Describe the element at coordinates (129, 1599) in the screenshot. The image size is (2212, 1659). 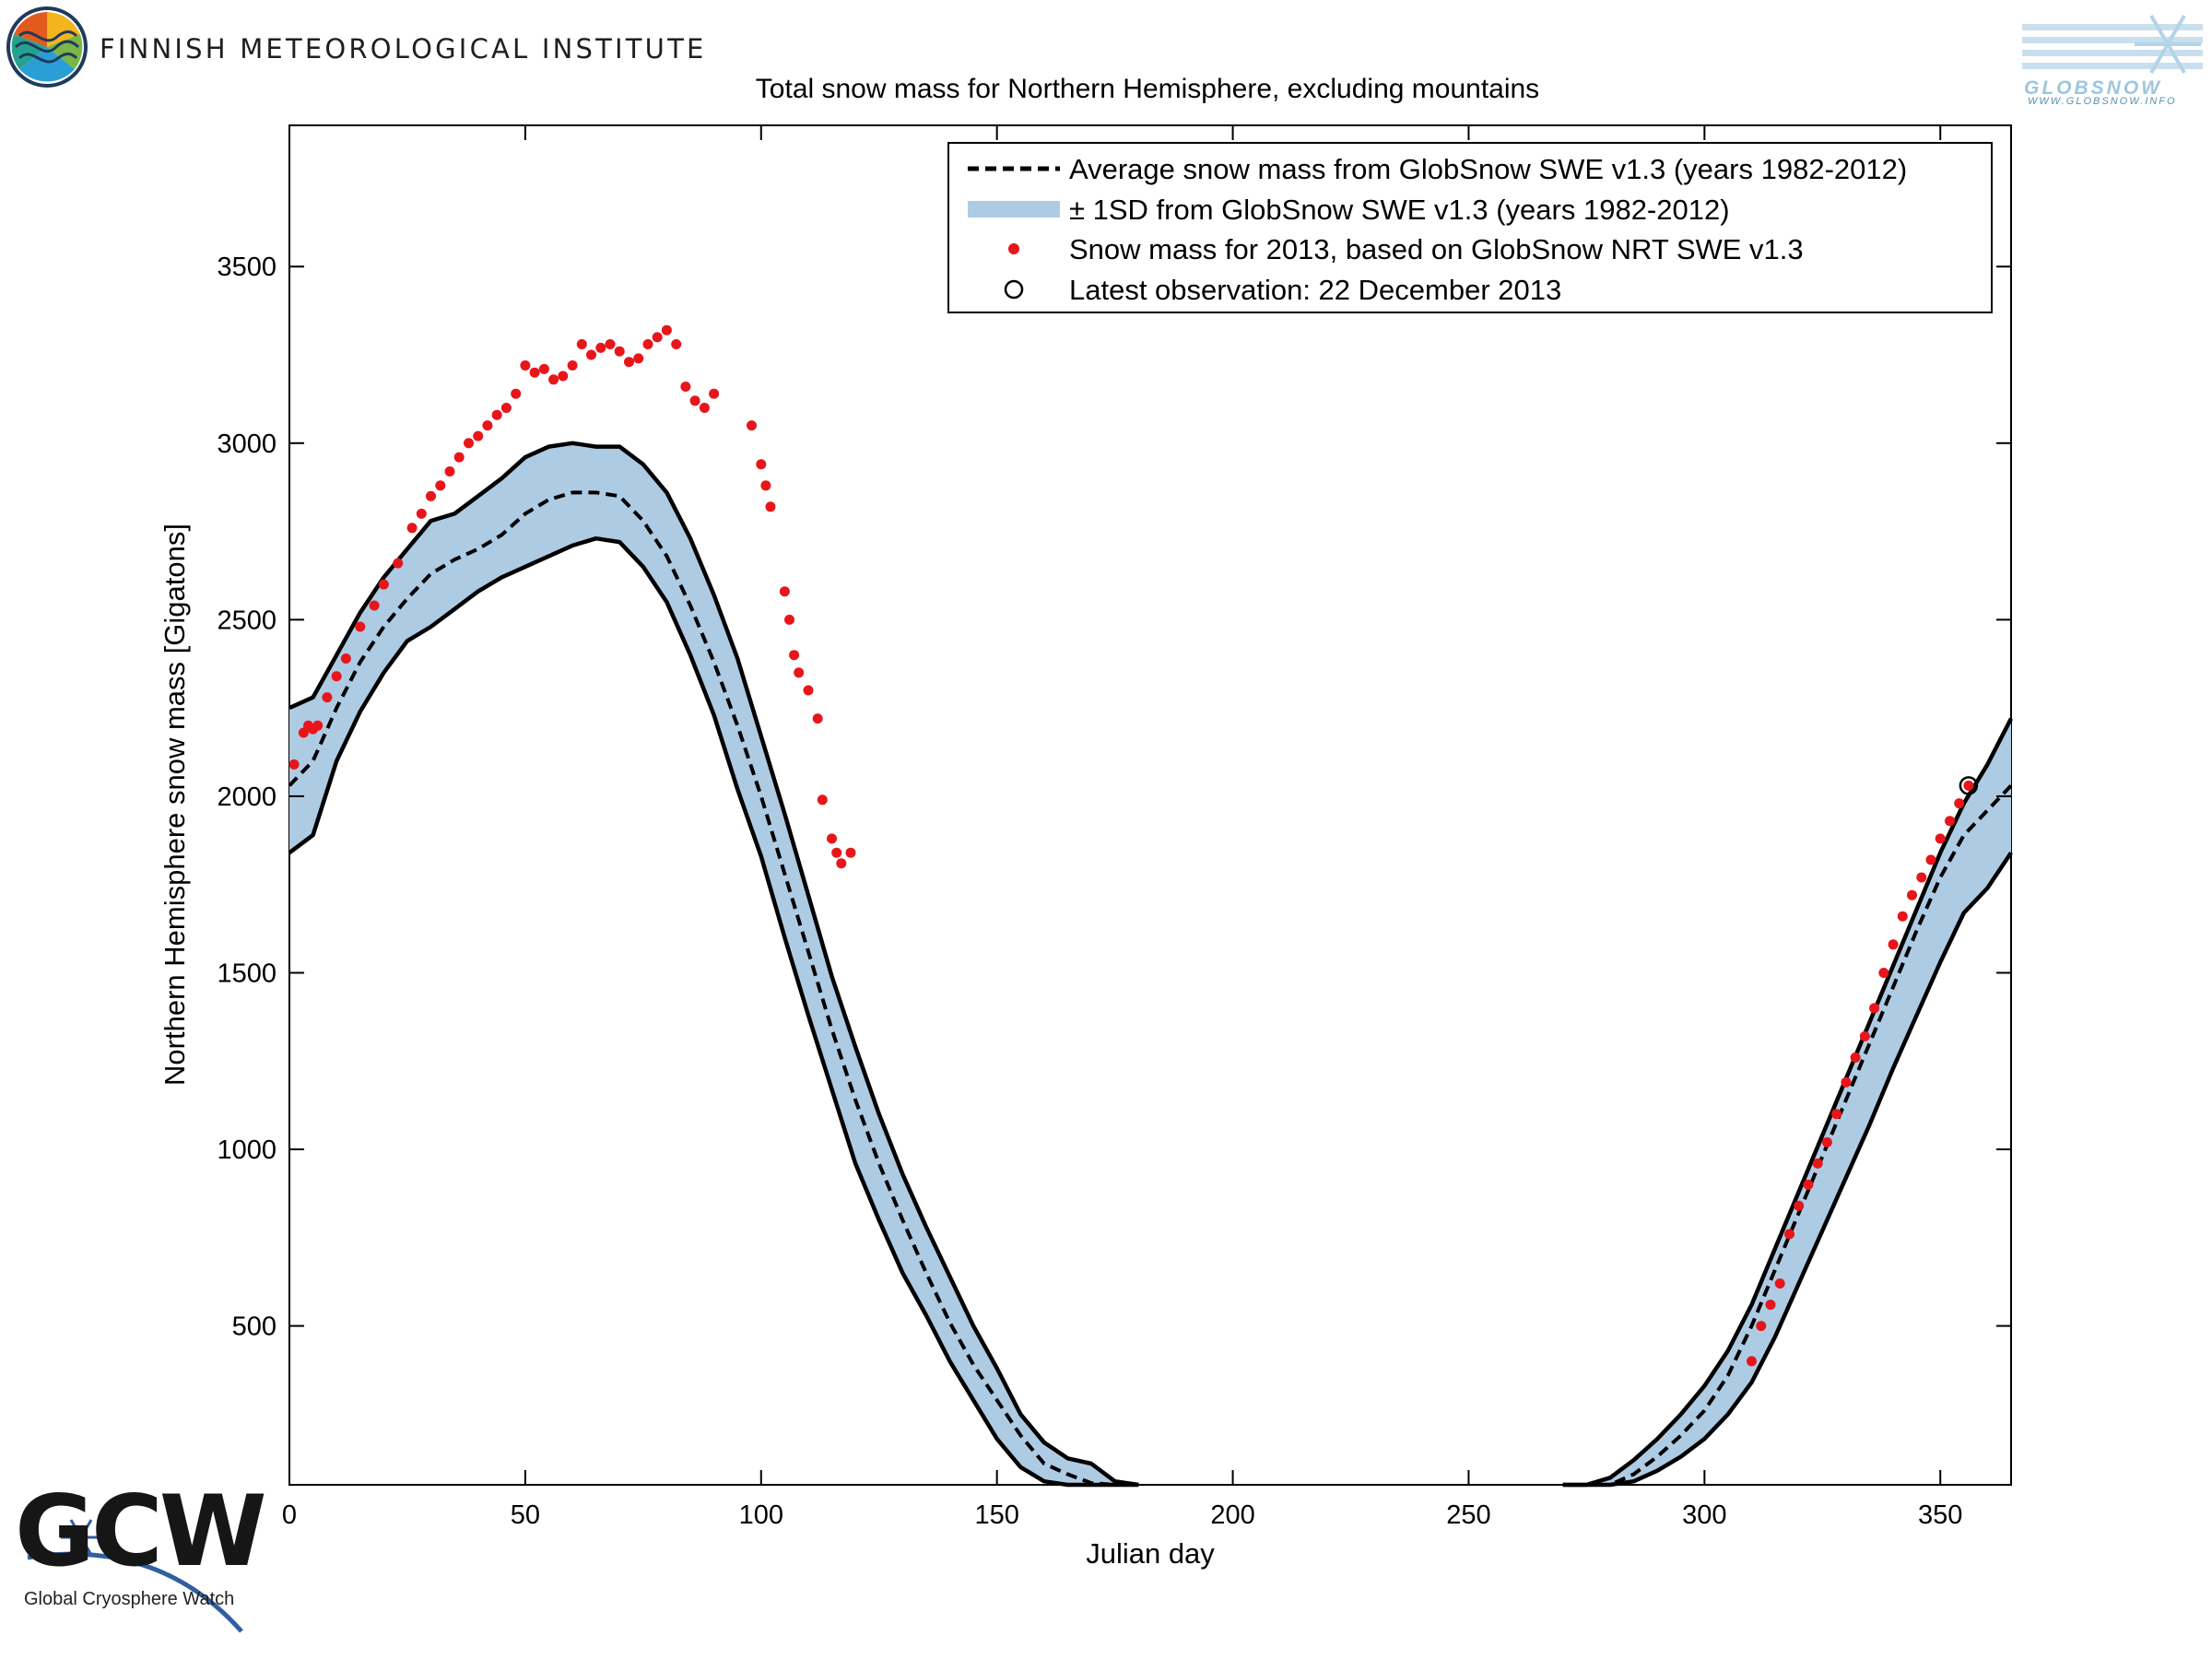
I see `gcw-subtitle: Global Cryosphere Watch` at that location.